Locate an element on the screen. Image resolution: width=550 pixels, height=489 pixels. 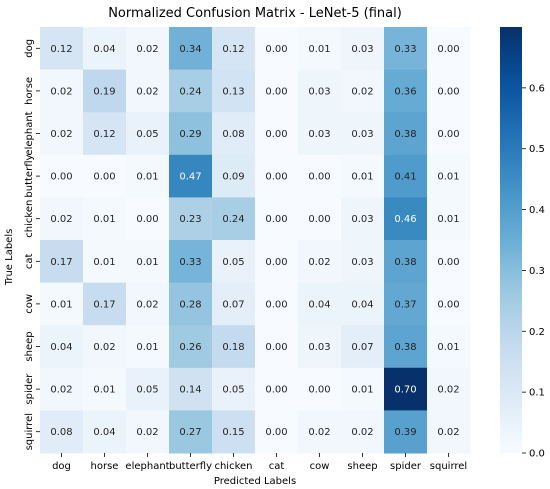
colorbar-tick-label: 0.2 is located at coordinates (537, 332).